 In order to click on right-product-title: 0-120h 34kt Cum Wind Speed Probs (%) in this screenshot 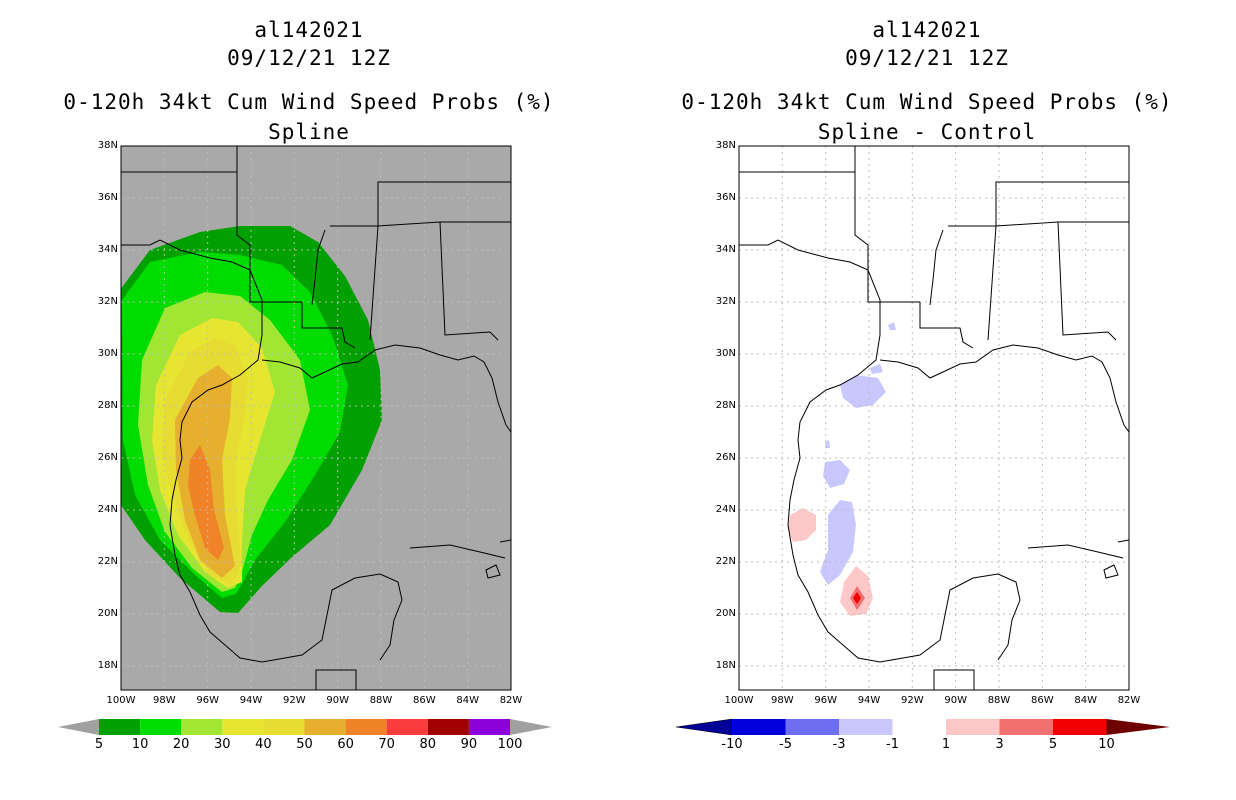, I will do `click(927, 102)`.